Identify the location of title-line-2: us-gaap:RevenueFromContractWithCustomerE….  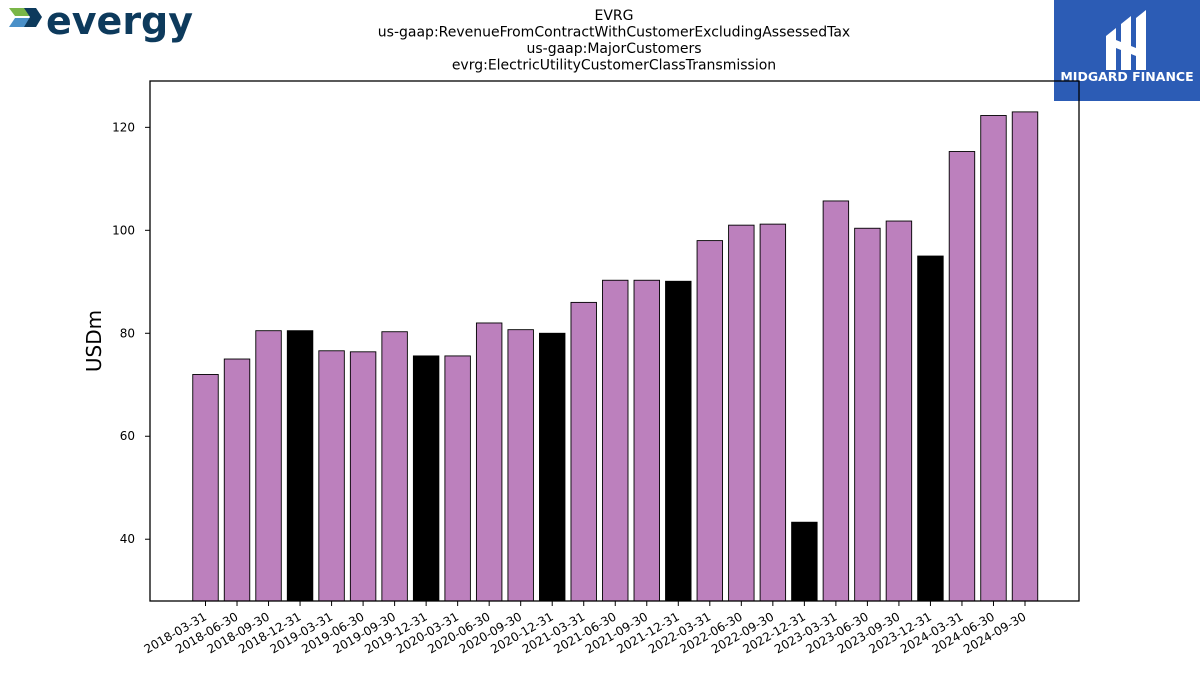
(614, 33).